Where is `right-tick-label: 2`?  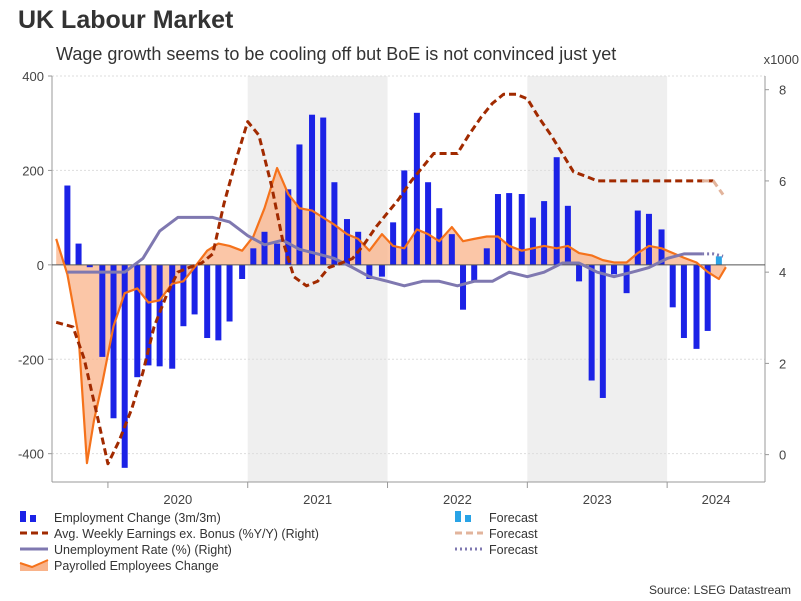
right-tick-label: 2 is located at coordinates (782, 363).